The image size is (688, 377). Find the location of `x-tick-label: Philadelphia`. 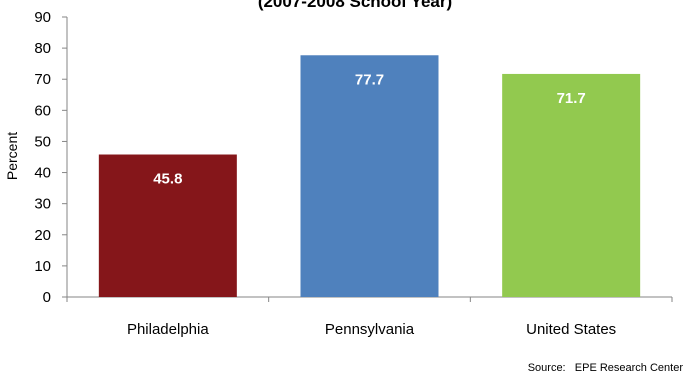

x-tick-label: Philadelphia is located at coordinates (168, 329).